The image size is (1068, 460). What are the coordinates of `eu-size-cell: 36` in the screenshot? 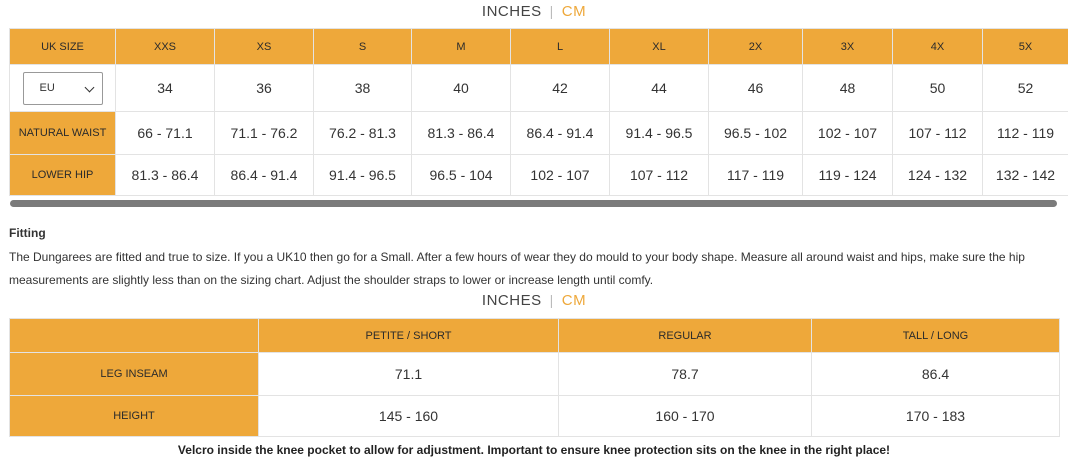 It's located at (264, 88).